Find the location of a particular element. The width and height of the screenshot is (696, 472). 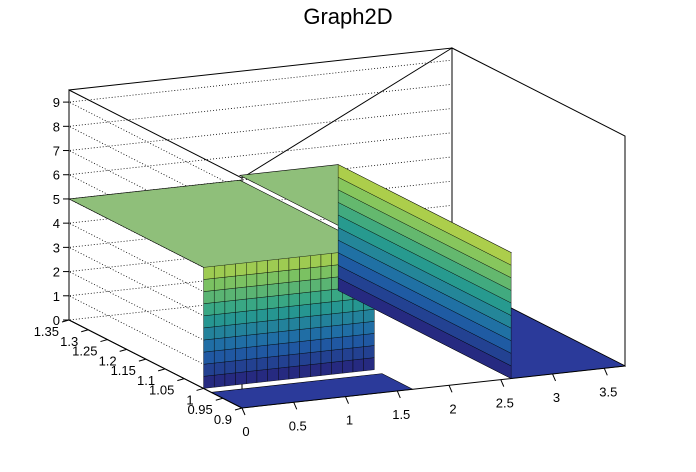

z-tick-label-8: 8 is located at coordinates (56, 126).